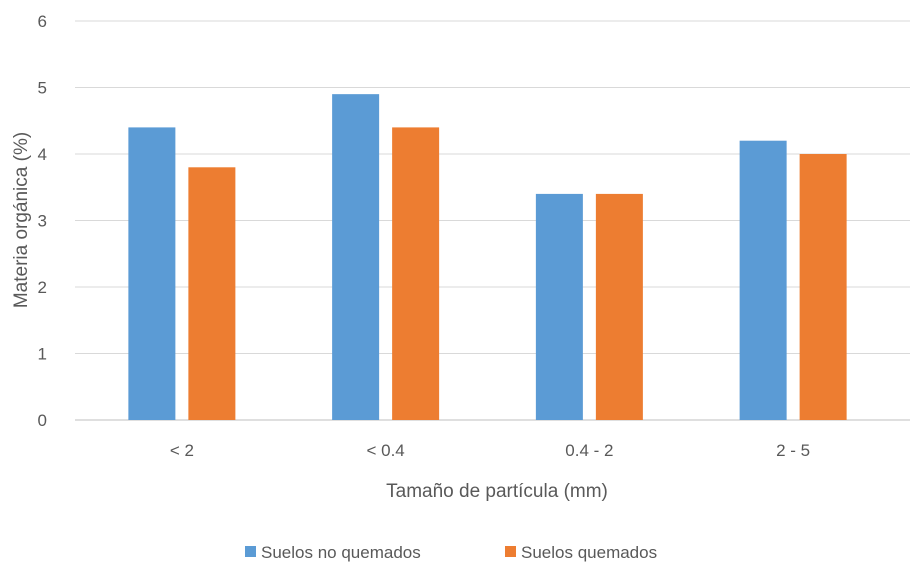 The image size is (913, 572). Describe the element at coordinates (42, 354) in the screenshot. I see `y-tick-label: 1` at that location.